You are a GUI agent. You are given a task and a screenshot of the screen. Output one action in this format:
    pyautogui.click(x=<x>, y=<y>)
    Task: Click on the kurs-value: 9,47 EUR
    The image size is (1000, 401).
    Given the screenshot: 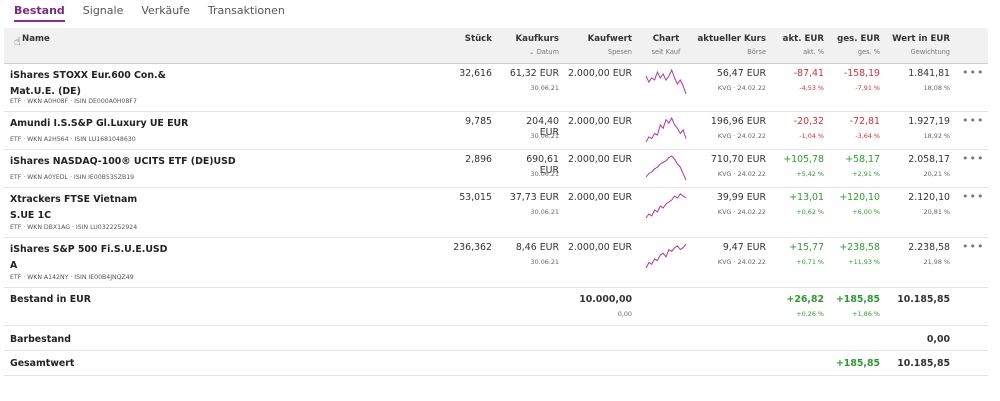 What is the action you would take?
    pyautogui.click(x=744, y=247)
    